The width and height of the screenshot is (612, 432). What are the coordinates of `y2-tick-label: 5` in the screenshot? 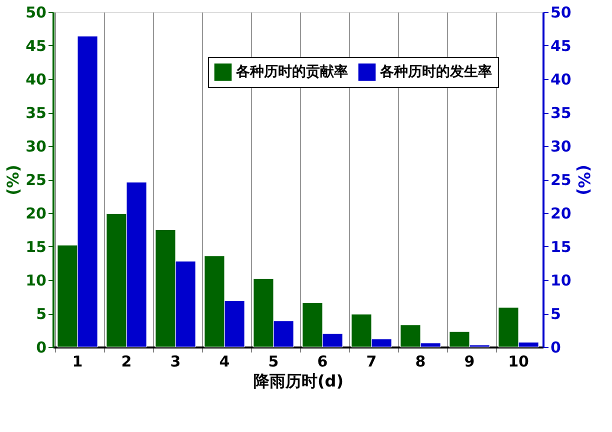 It's located at (555, 314).